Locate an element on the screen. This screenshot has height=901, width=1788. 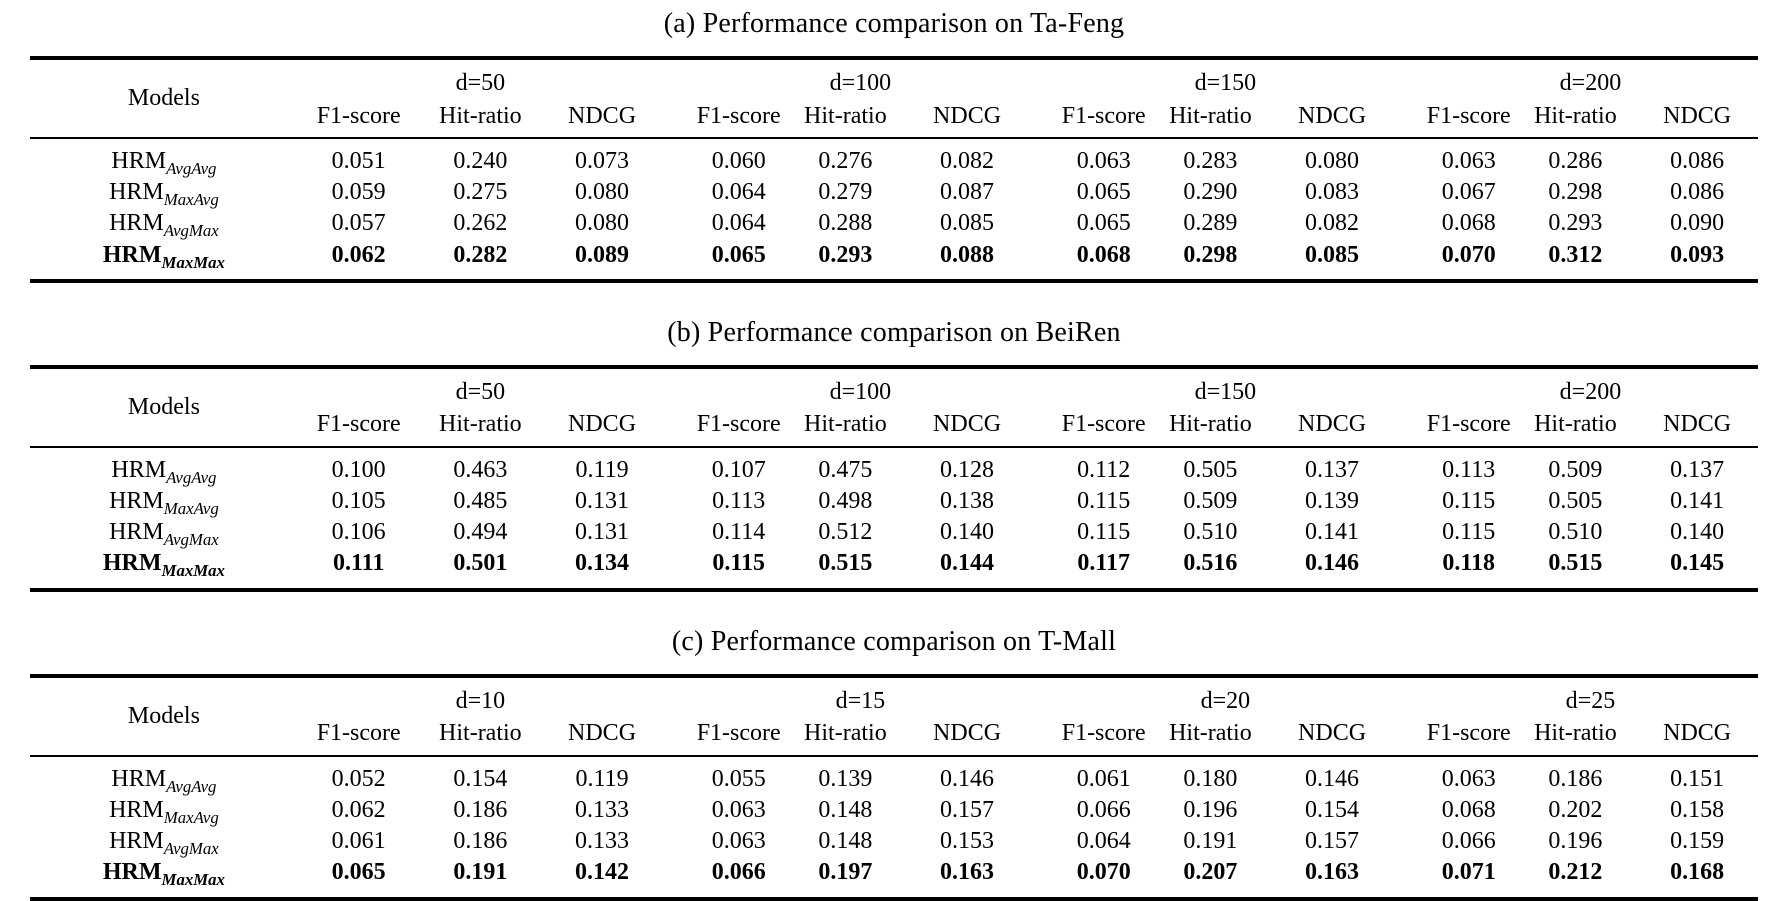
model-name: HRMMaxAvg is located at coordinates (164, 192).